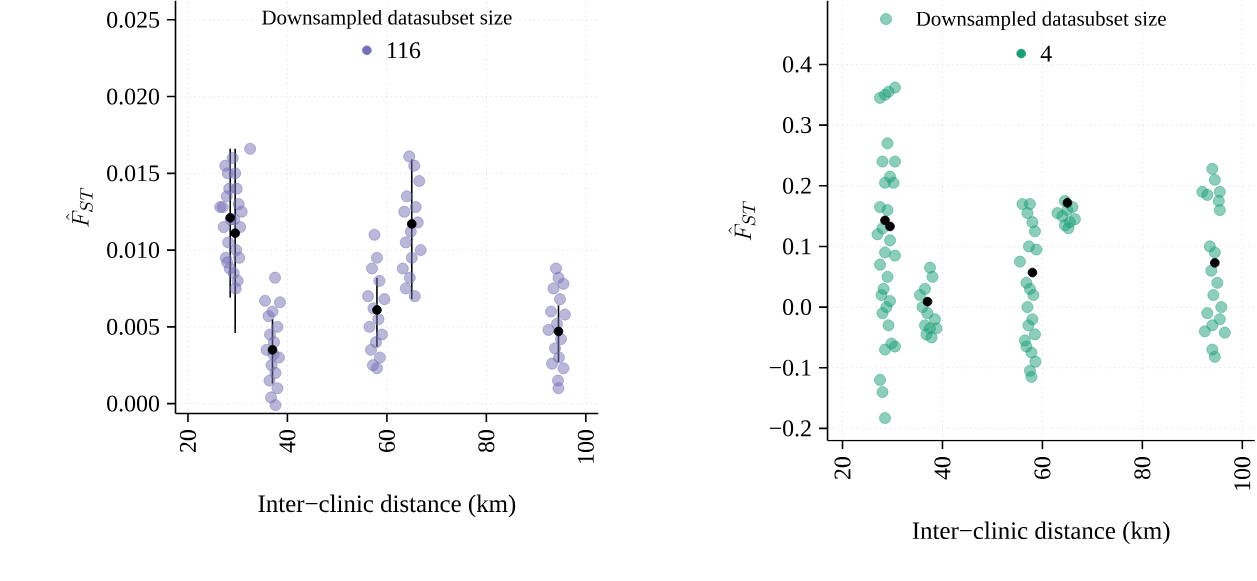 Image resolution: width=1257 pixels, height=581 pixels. Describe the element at coordinates (797, 306) in the screenshot. I see `y-tick-label: 0.0` at that location.